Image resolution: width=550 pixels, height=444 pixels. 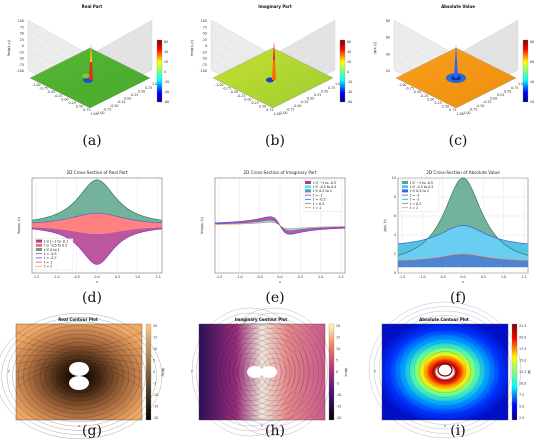 I want to click on legend-entry: t ∈ −1 to -0.5, so click(x=324, y=183).